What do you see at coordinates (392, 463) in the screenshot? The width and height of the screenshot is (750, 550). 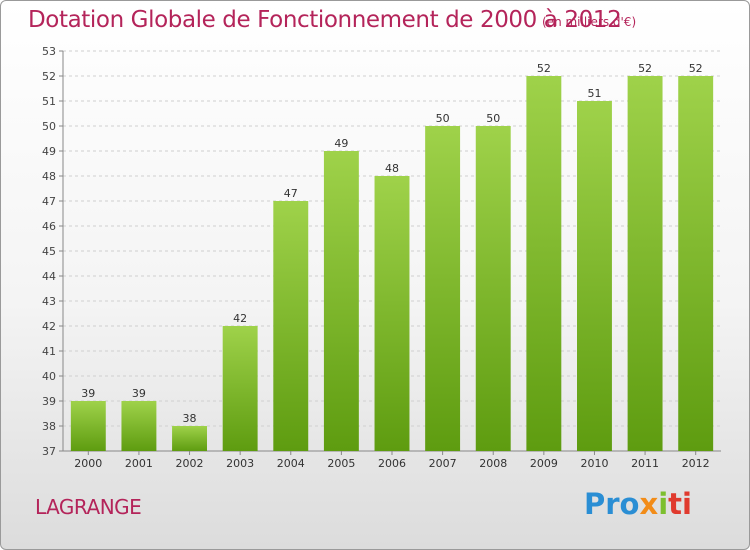 I see `x-tick-label: 2006` at bounding box center [392, 463].